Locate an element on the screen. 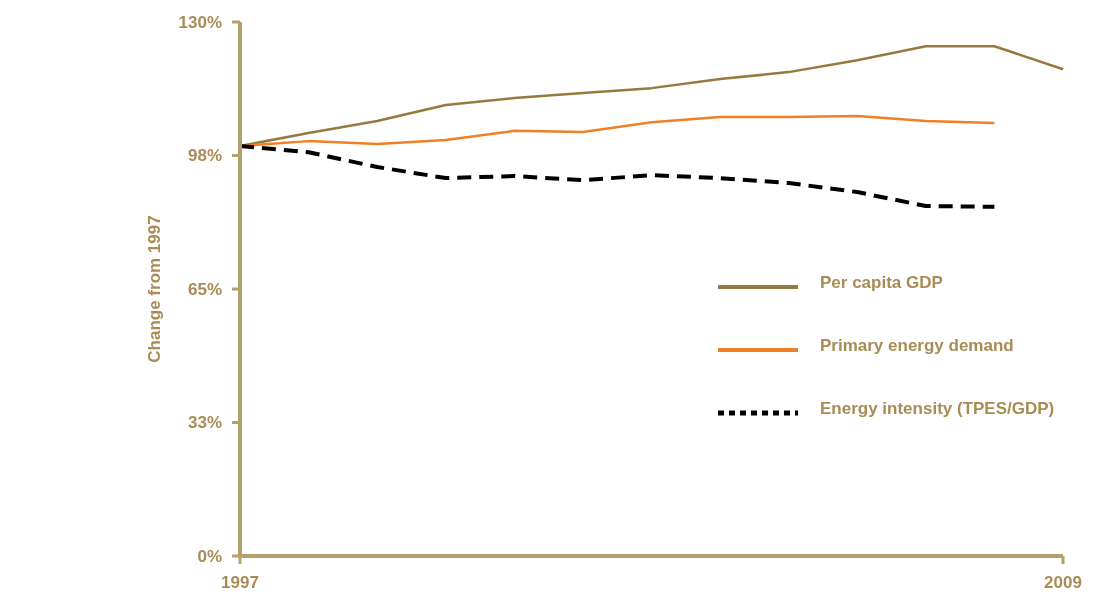 The height and width of the screenshot is (596, 1113). y-tick-label: 33% is located at coordinates (204, 423).